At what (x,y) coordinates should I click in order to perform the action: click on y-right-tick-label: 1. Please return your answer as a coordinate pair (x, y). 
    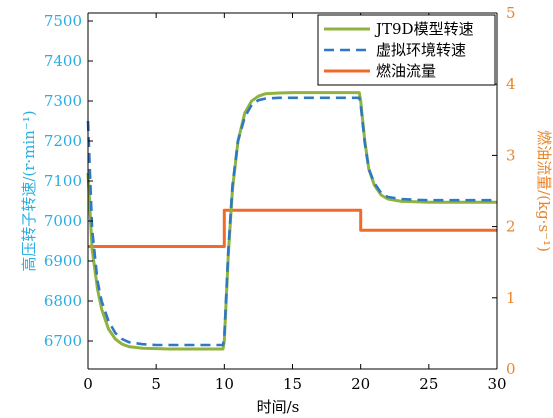
    Looking at the image, I should click on (511, 298).